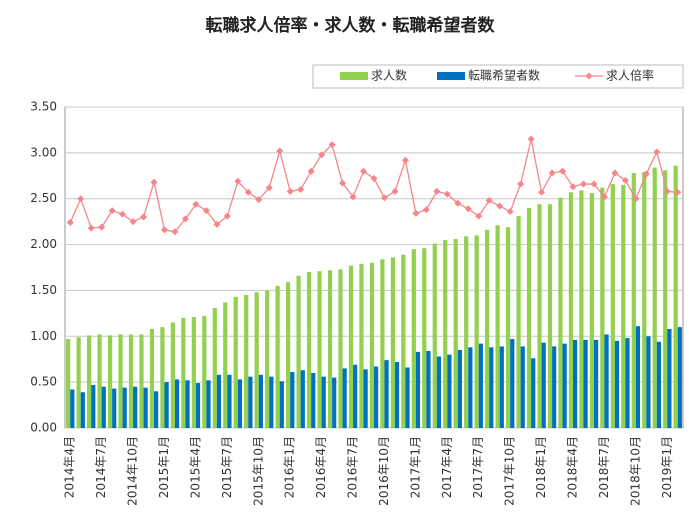 This screenshot has height=530, width=700. Describe the element at coordinates (43, 336) in the screenshot. I see `y-tick-label: 1.00` at that location.